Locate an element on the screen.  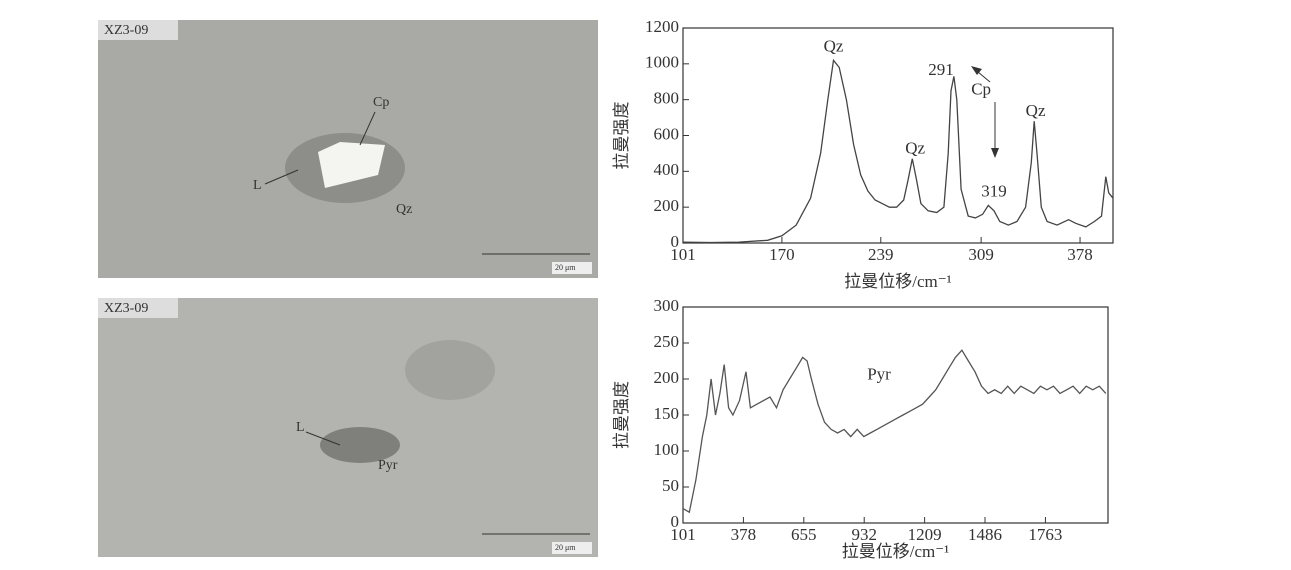
y-tick-label: 1000 is located at coordinates (662, 62).